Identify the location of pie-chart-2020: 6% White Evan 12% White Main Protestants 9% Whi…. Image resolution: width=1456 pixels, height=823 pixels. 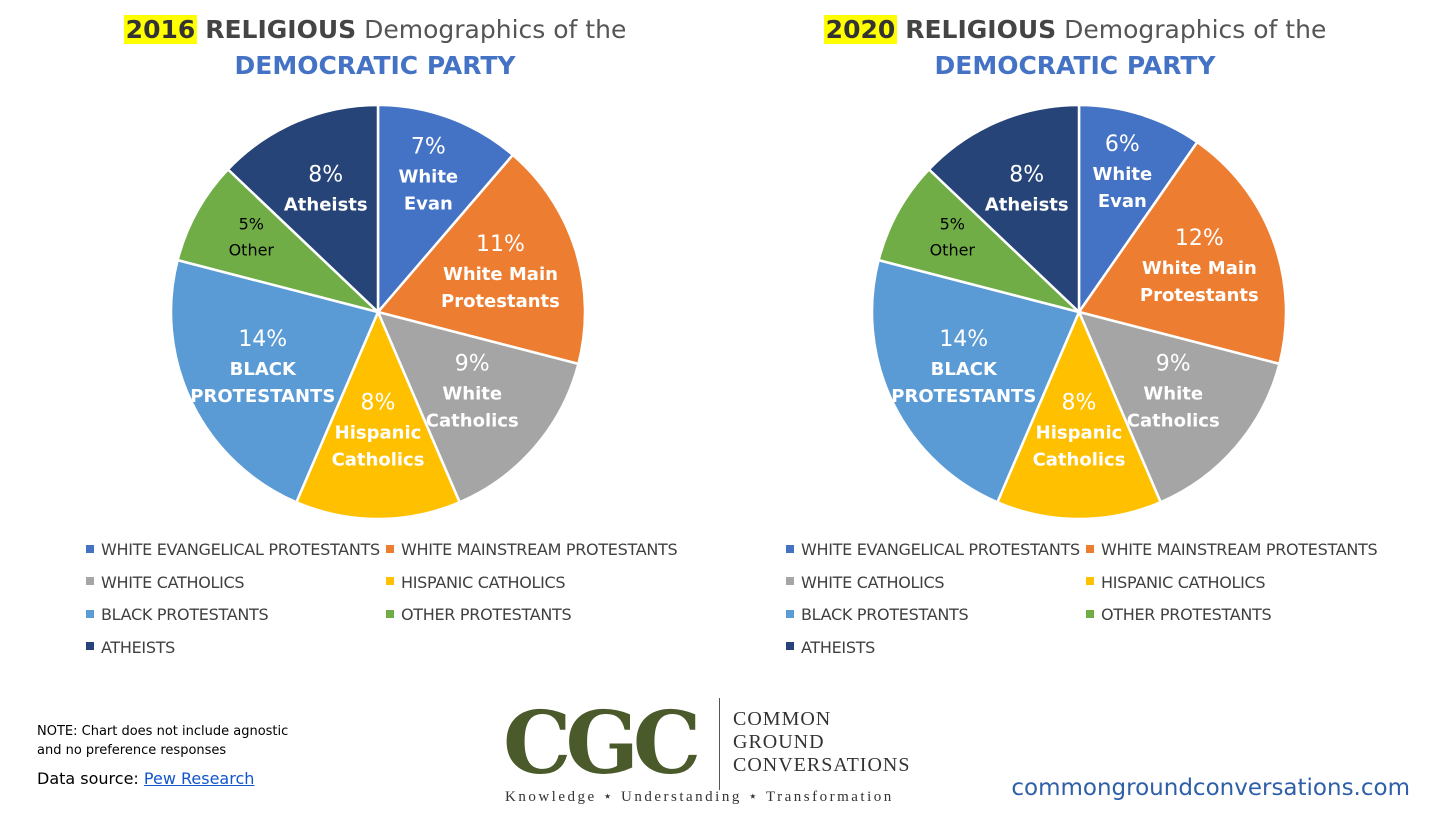
(1079, 312).